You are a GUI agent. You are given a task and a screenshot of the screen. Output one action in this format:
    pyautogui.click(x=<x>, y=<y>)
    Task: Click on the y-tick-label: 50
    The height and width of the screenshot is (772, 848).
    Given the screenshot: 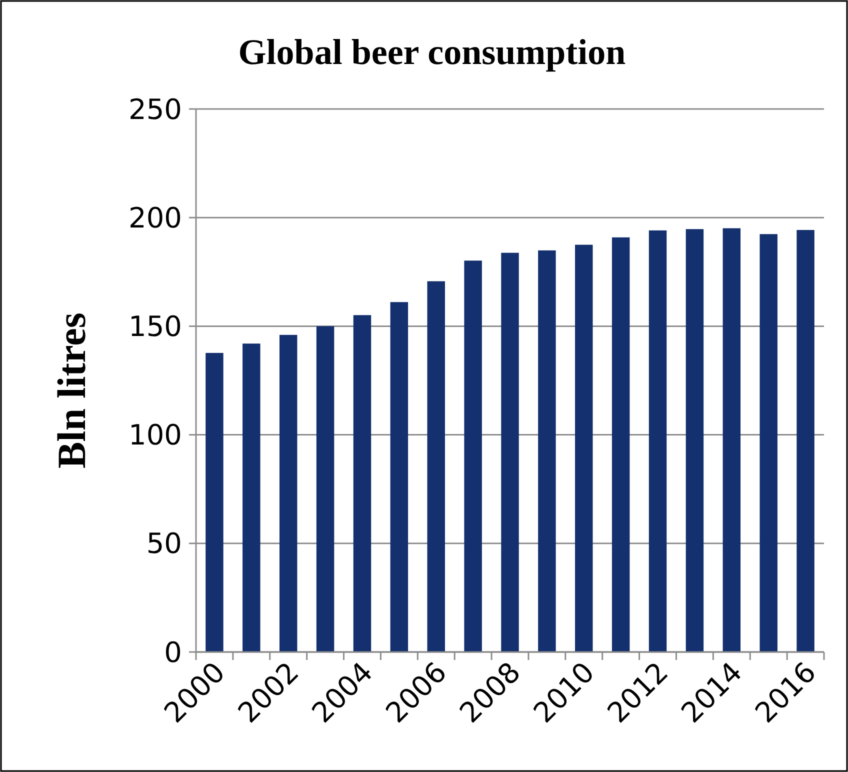 What is the action you would take?
    pyautogui.click(x=164, y=543)
    